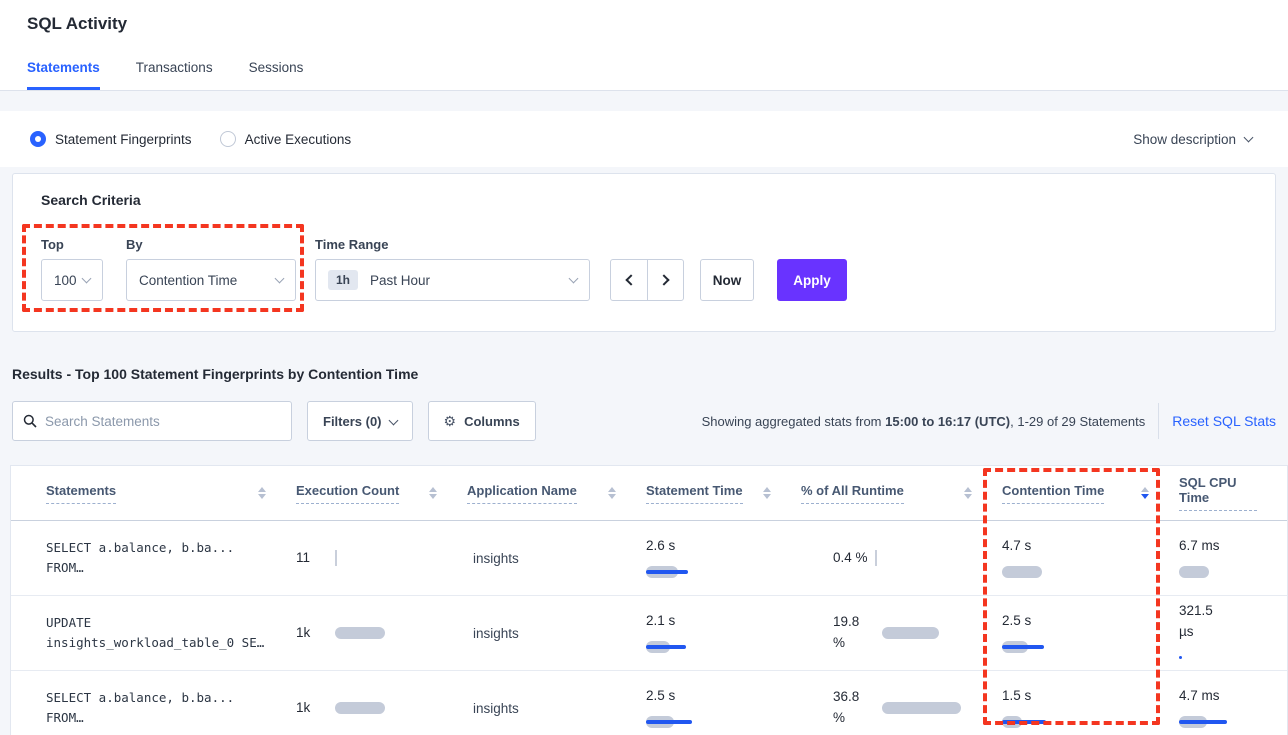  I want to click on stats-time-range: 15:00 to 16:17 (UTC), so click(948, 421).